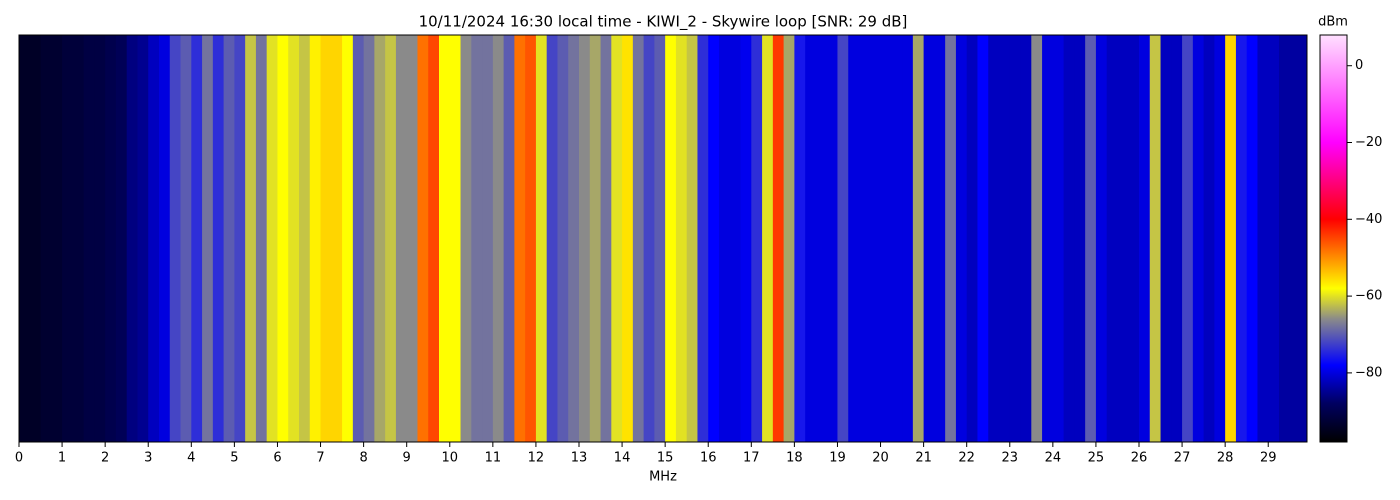 Image resolution: width=1400 pixels, height=500 pixels. What do you see at coordinates (1096, 458) in the screenshot?
I see `x-tick-label: 25` at bounding box center [1096, 458].